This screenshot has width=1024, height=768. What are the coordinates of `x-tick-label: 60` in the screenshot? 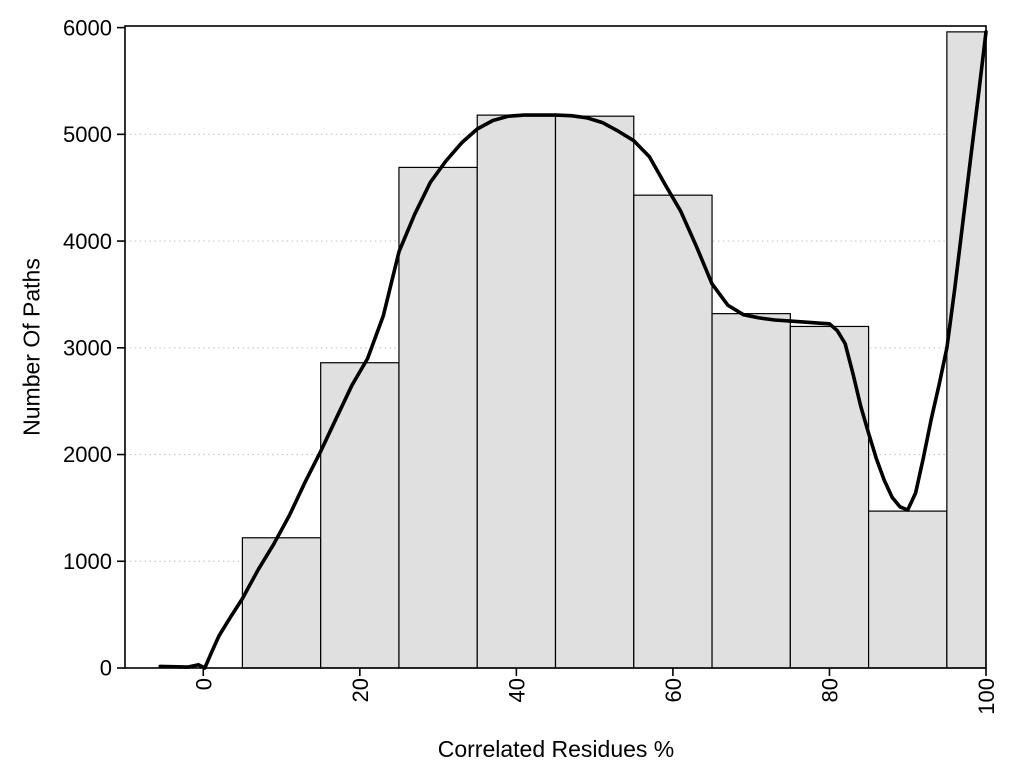 It's located at (673, 690).